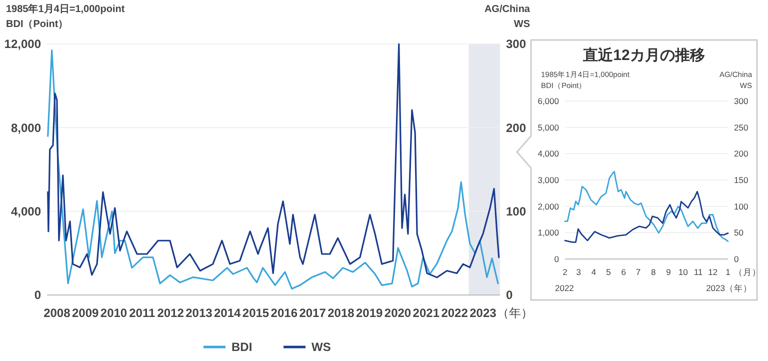  I want to click on x-tick-label: 2010, so click(114, 313).